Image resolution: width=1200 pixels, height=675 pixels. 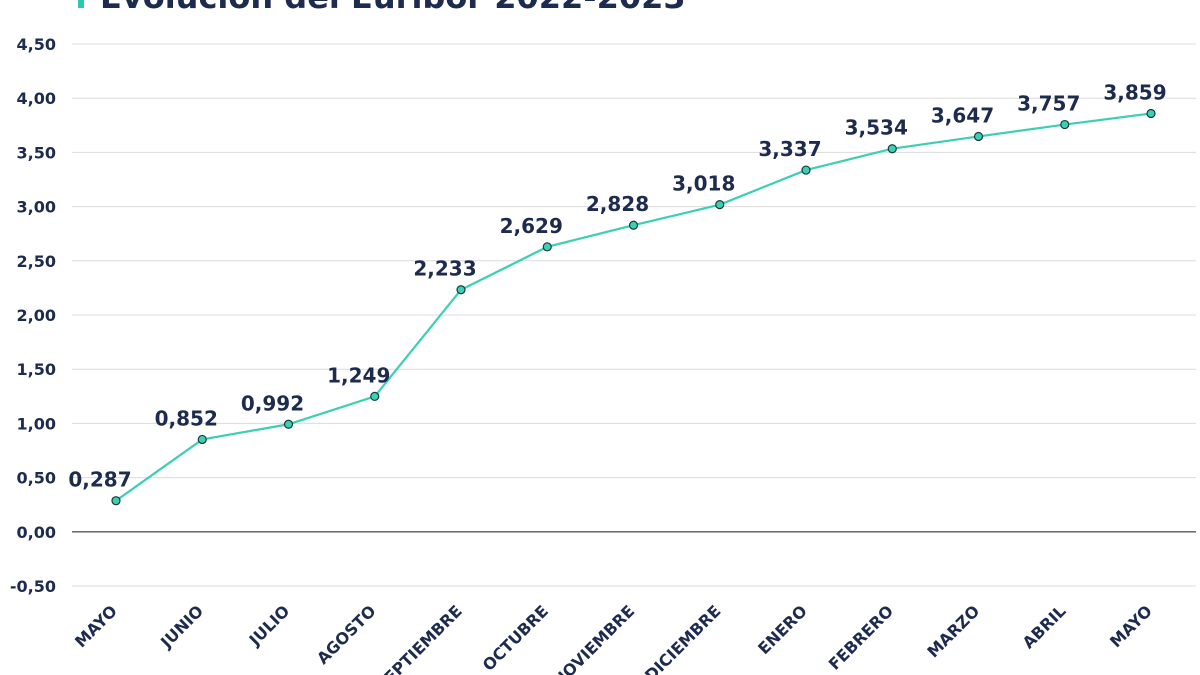 What do you see at coordinates (81, 4) in the screenshot?
I see `title-accent-bar` at bounding box center [81, 4].